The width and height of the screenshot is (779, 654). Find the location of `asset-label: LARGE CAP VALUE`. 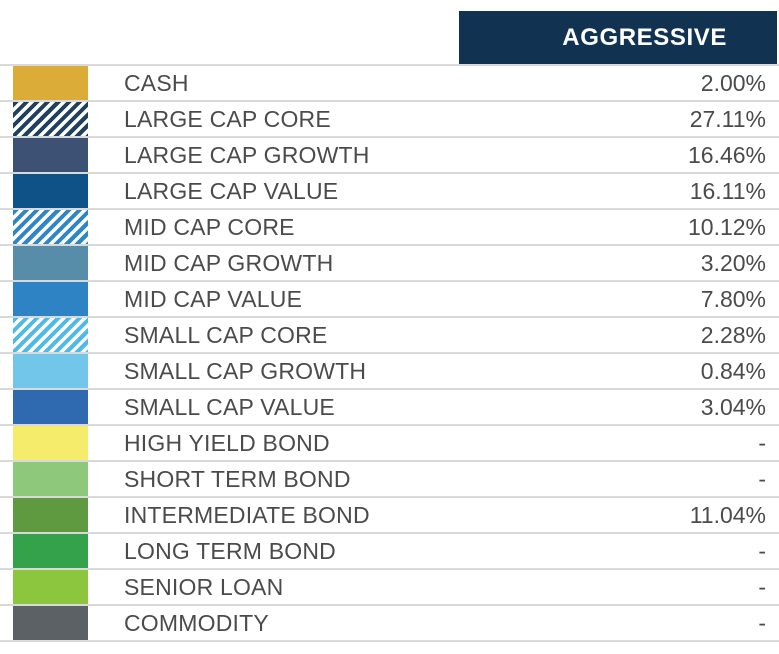

asset-label: LARGE CAP VALUE is located at coordinates (231, 190).